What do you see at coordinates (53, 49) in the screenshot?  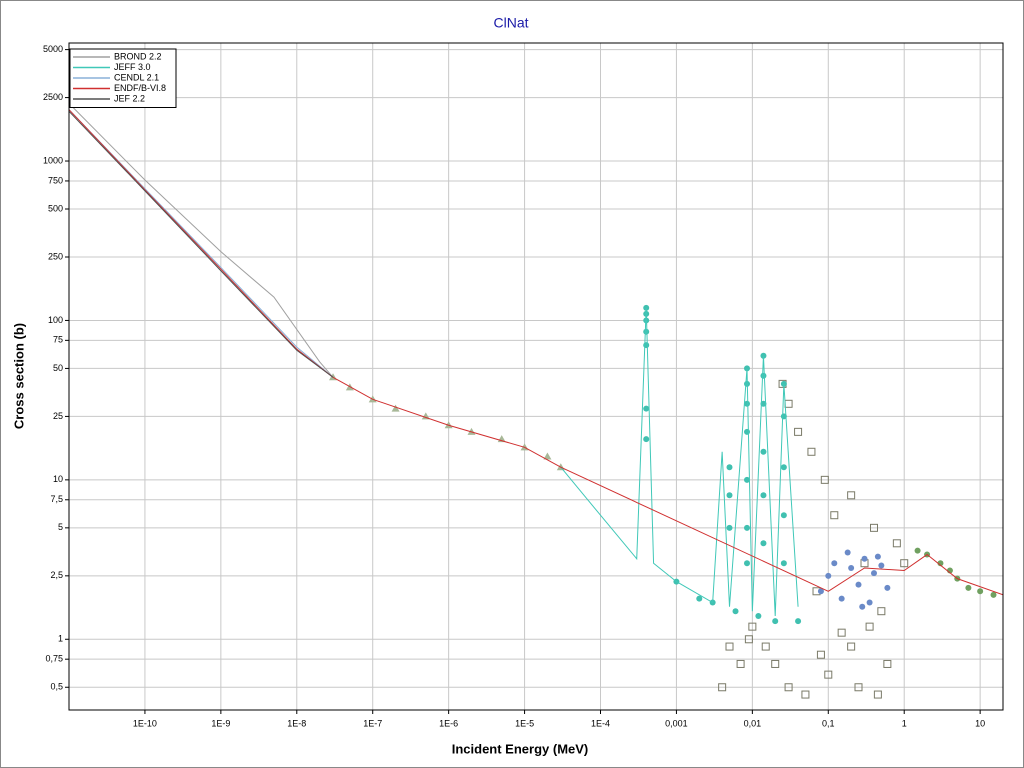 I see `y-tick-label: 5000` at bounding box center [53, 49].